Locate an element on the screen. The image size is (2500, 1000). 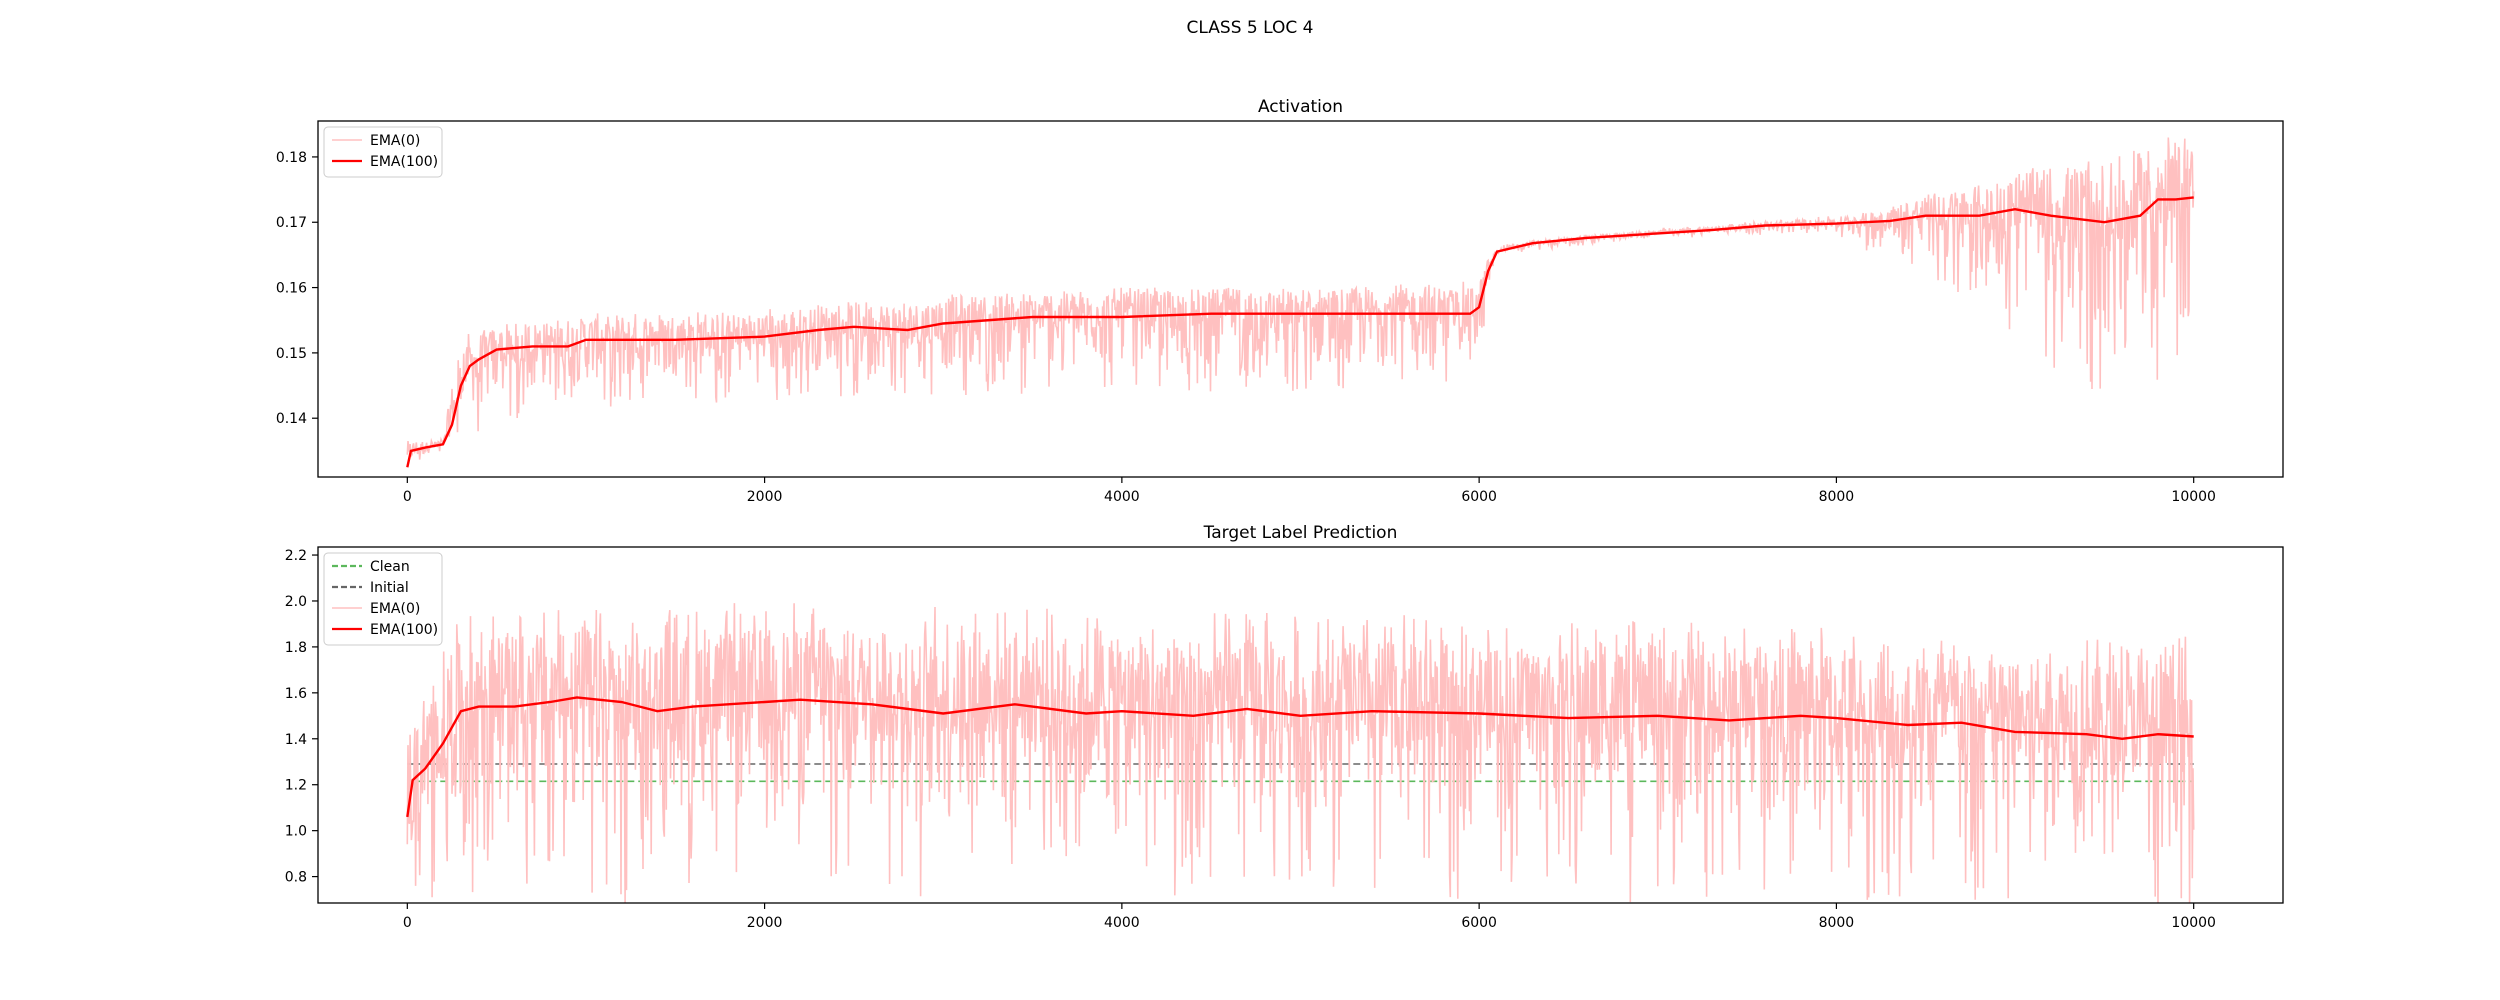
y-tick-label: 1.0 is located at coordinates (296, 832).